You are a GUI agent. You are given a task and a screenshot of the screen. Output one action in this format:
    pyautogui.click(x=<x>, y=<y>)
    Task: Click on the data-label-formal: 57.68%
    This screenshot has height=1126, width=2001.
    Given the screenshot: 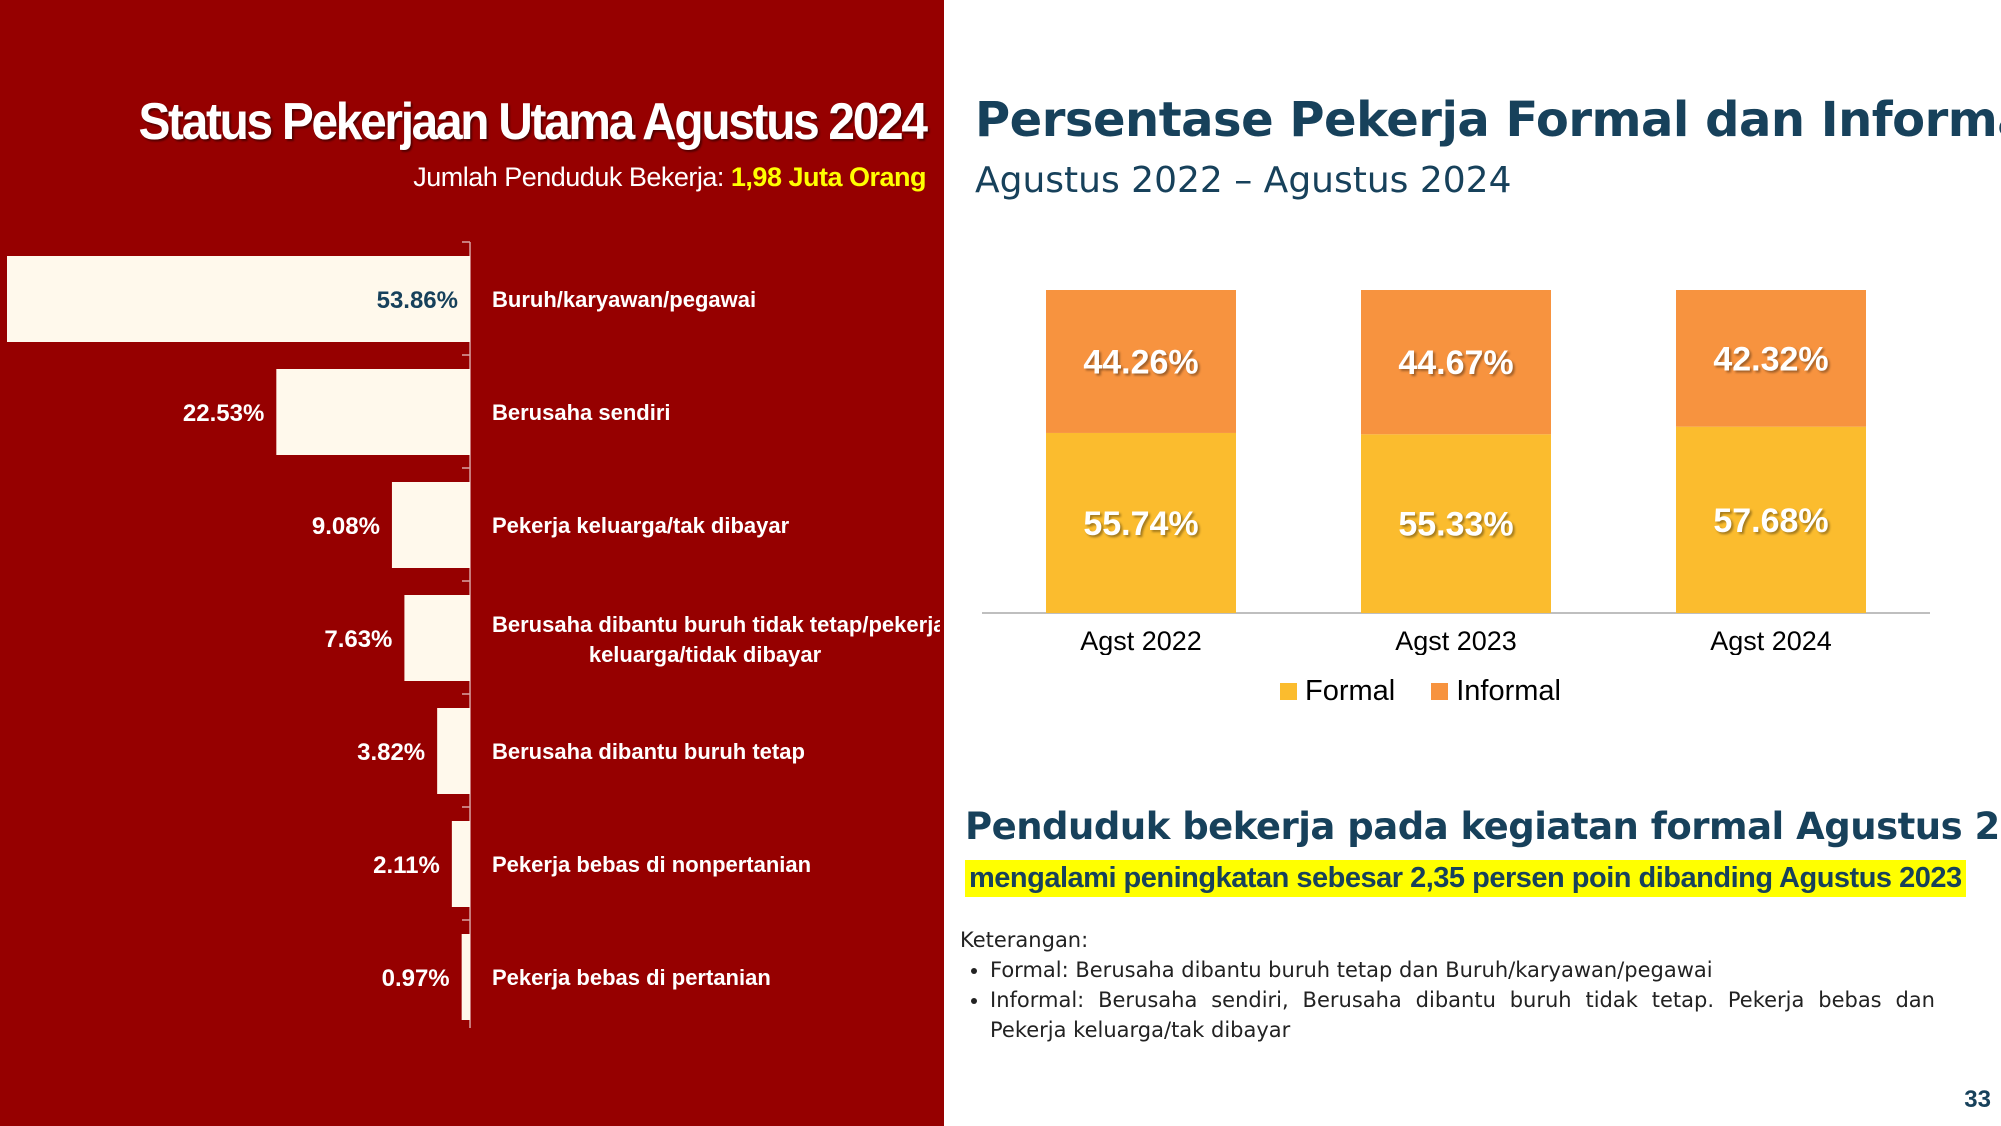 What is the action you would take?
    pyautogui.click(x=1770, y=521)
    